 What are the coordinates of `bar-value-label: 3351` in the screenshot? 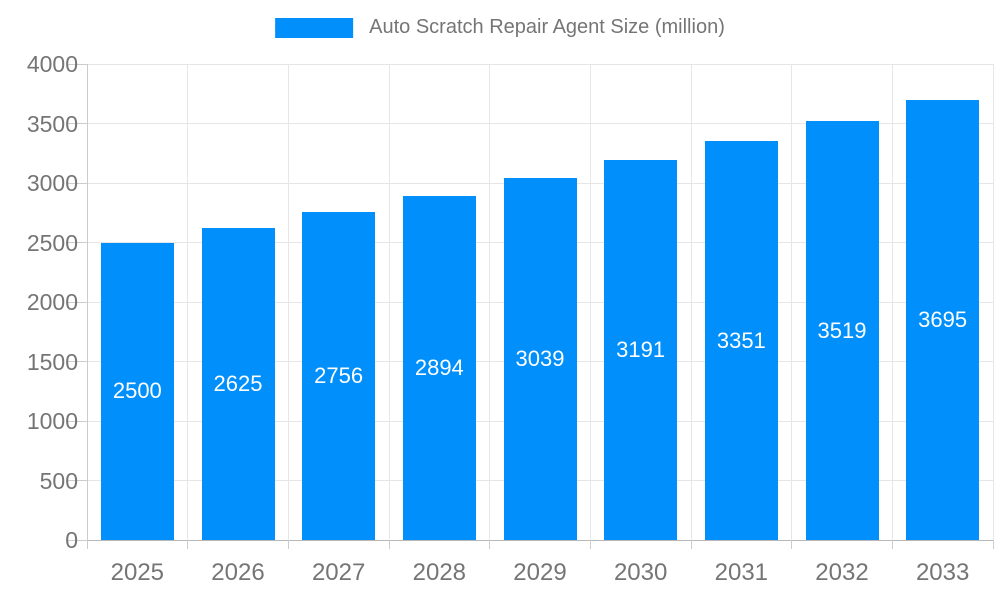 It's located at (741, 340).